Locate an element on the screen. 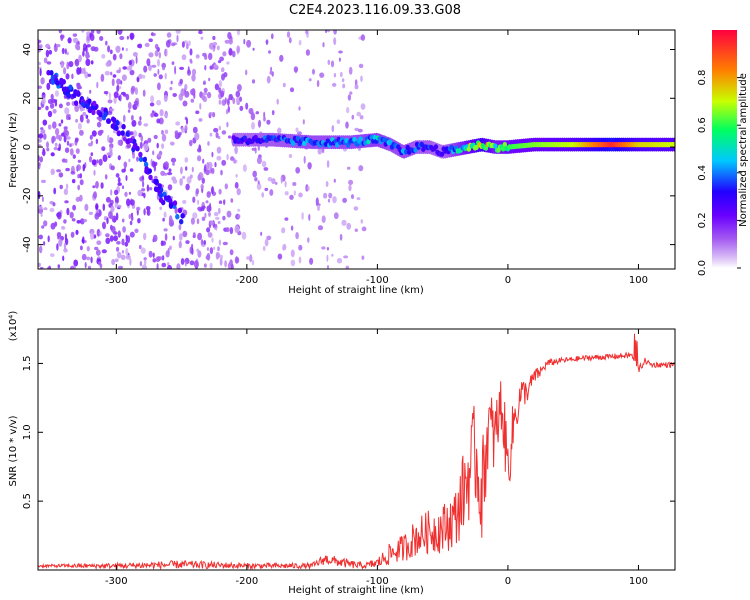  colorbar-tick-label: 0.6 is located at coordinates (702, 125).